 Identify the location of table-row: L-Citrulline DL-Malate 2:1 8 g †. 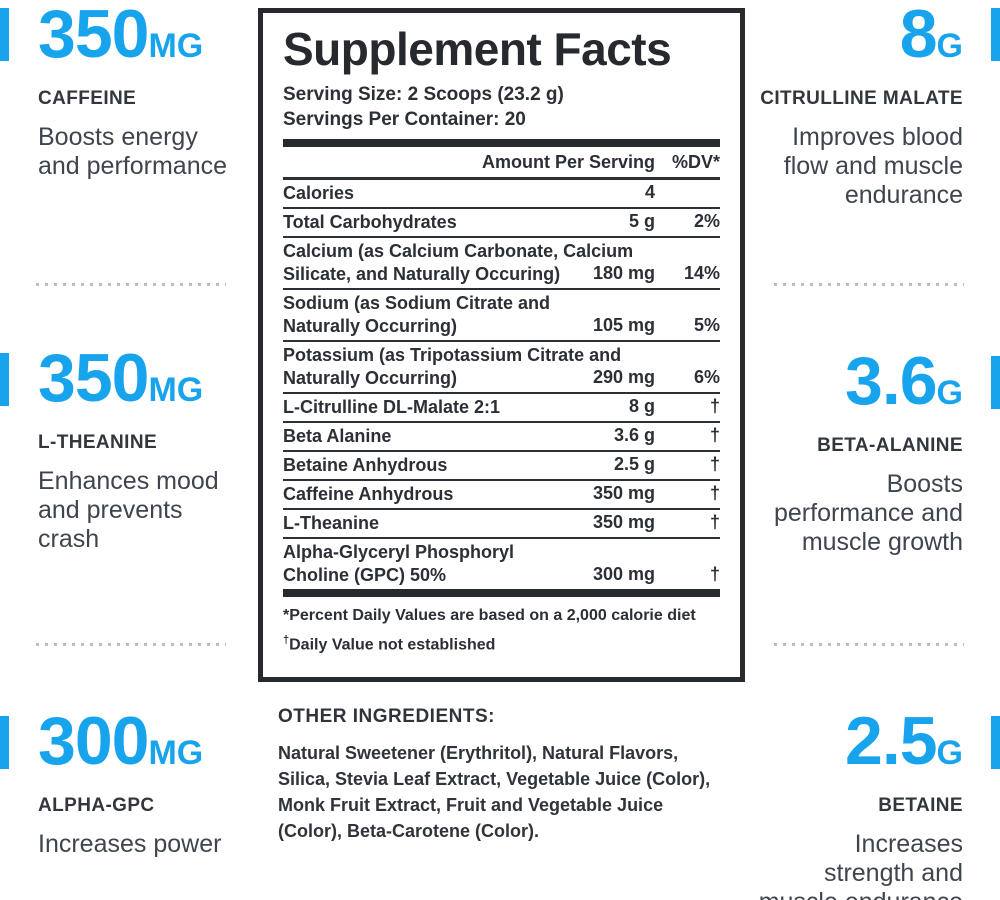
(501, 408).